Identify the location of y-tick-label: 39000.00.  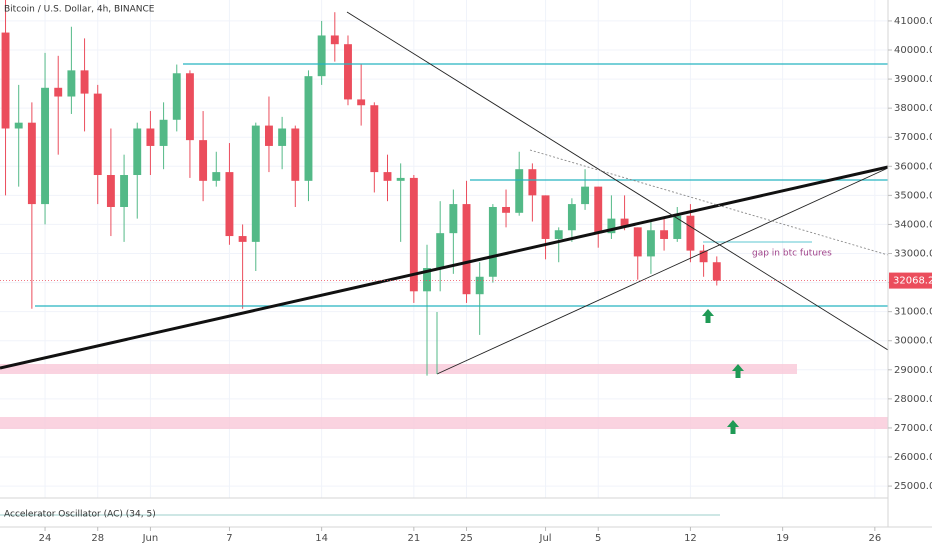
(913, 79).